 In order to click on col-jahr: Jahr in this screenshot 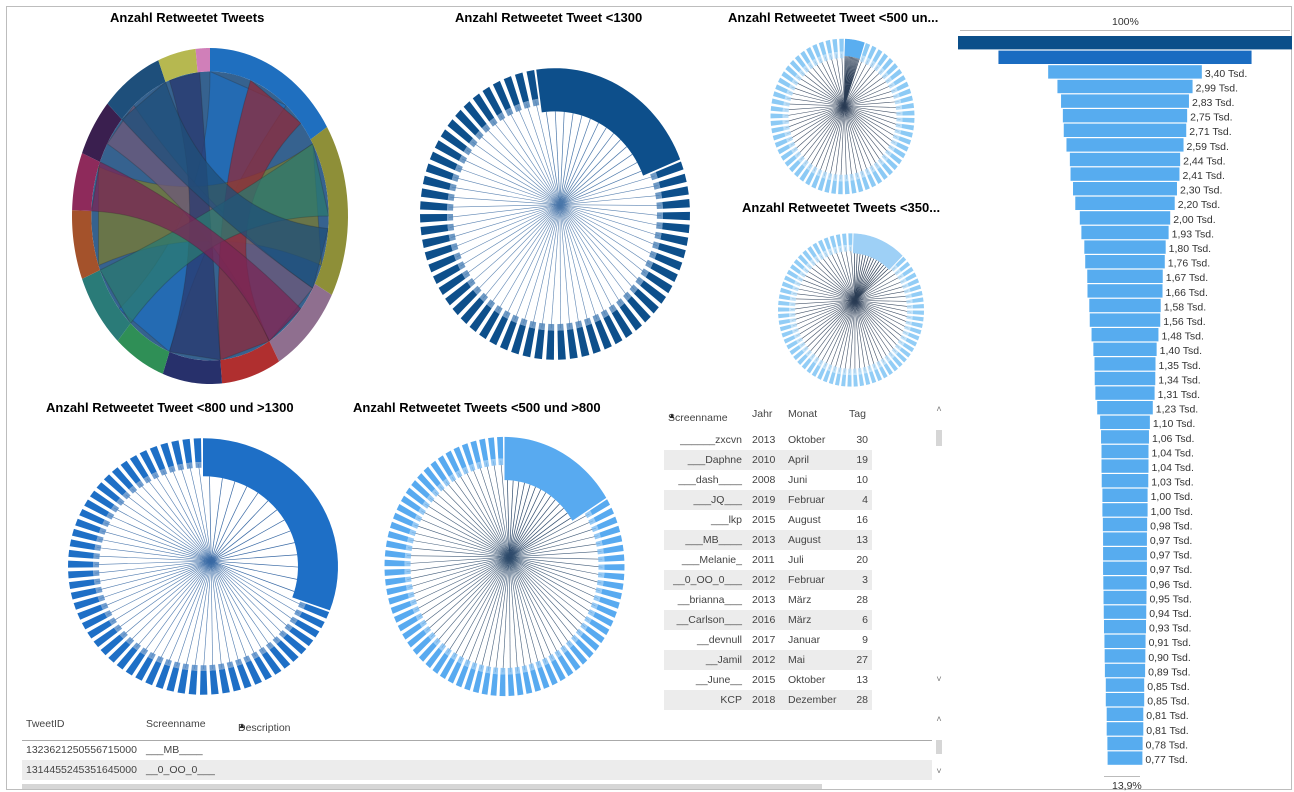, I will do `click(762, 414)`.